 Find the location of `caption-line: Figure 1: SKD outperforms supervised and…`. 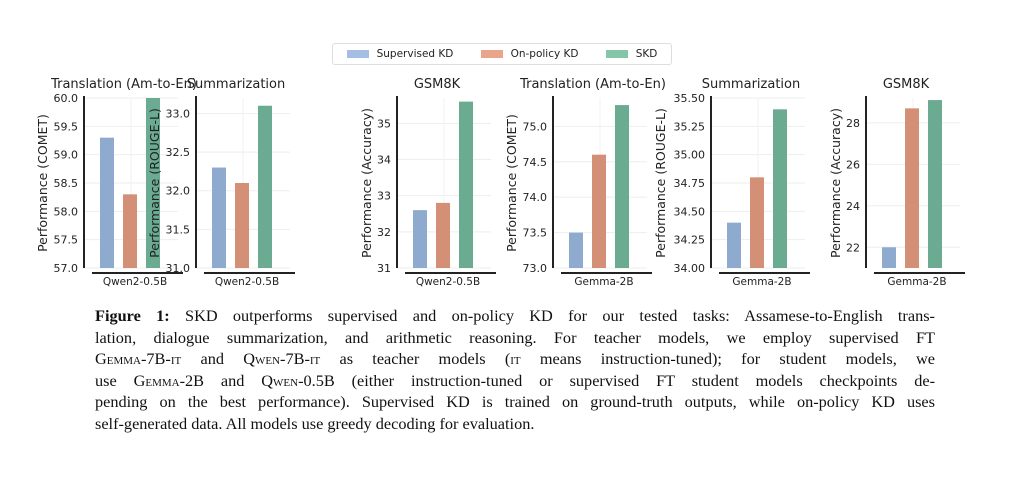

caption-line: Figure 1: SKD outperforms supervised and… is located at coordinates (515, 316).